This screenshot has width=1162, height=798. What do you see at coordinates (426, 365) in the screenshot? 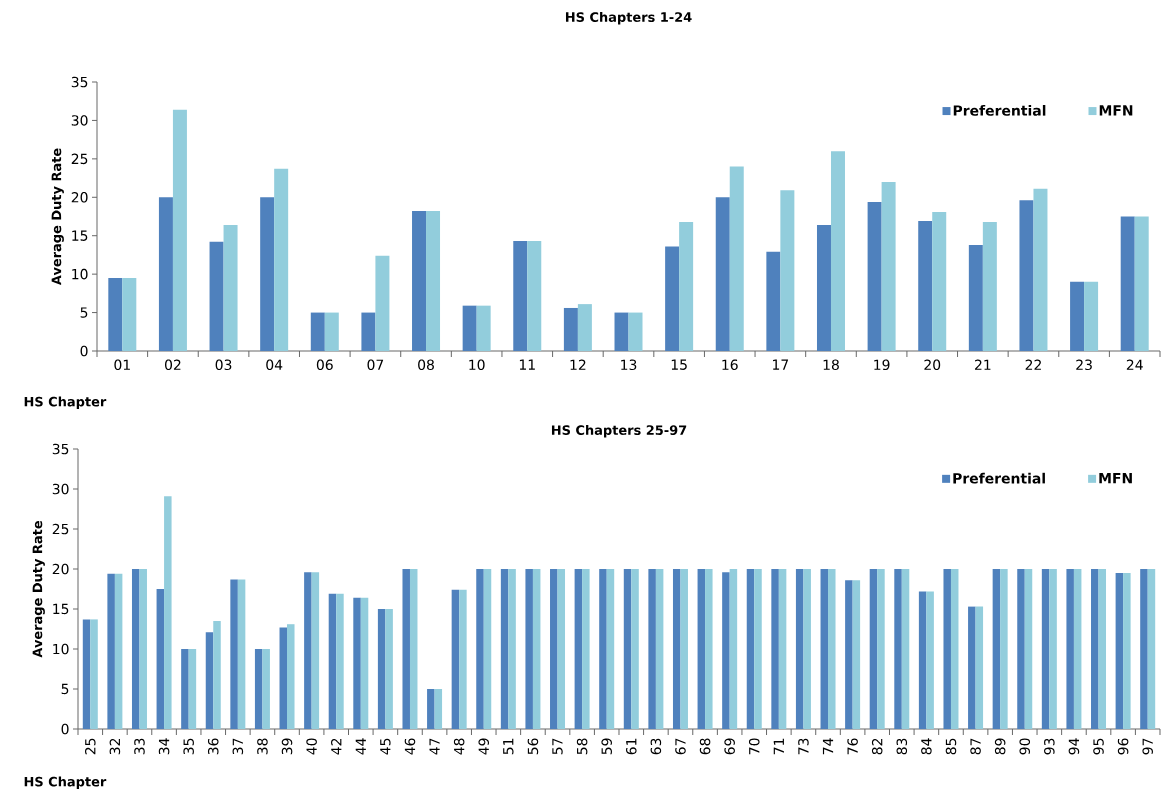
I see `x-tick-label: 08` at bounding box center [426, 365].